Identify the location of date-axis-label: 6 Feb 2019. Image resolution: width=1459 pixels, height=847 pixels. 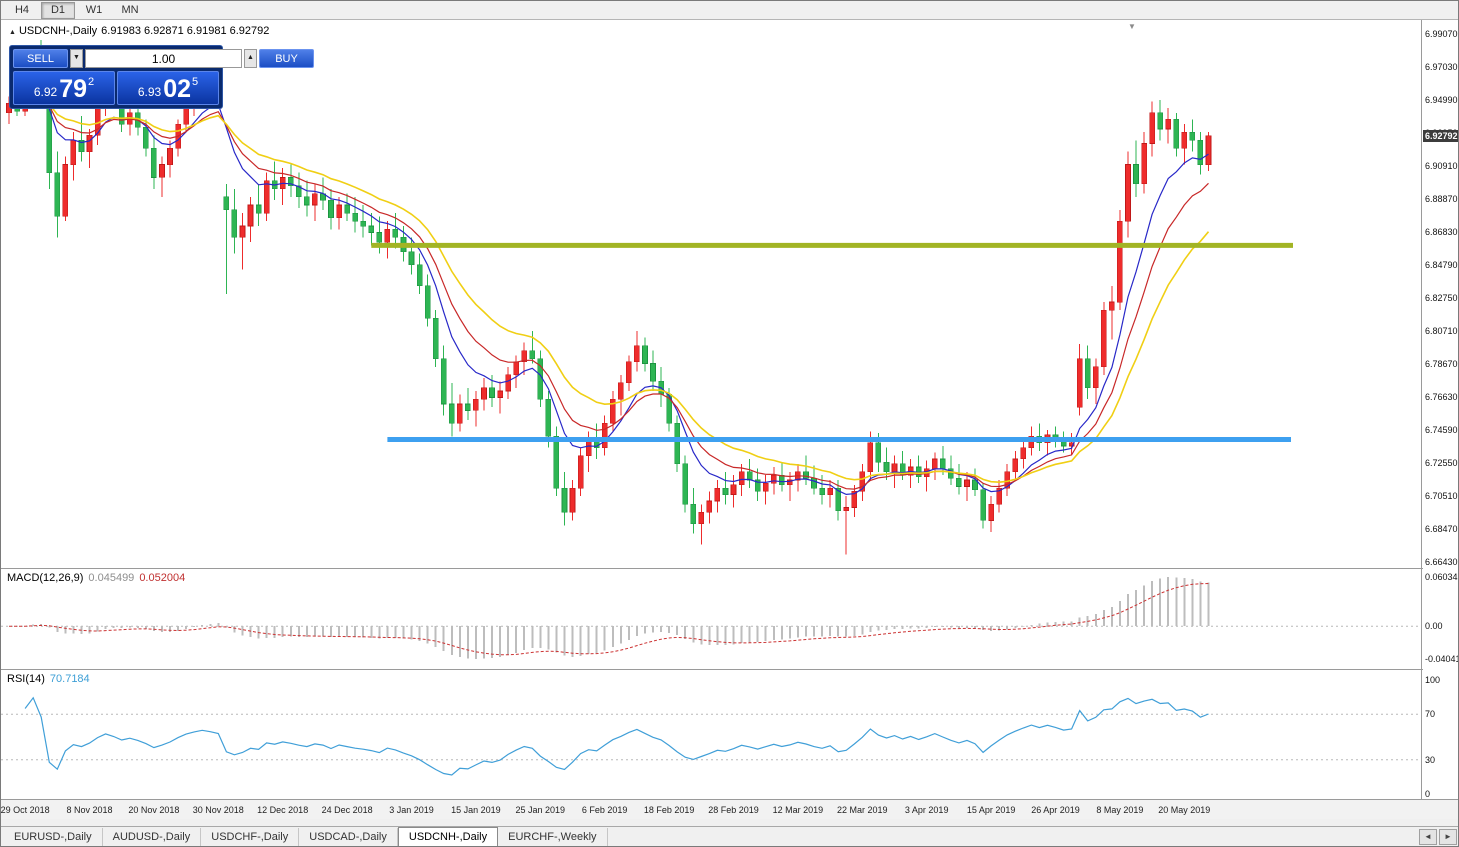
(604, 810).